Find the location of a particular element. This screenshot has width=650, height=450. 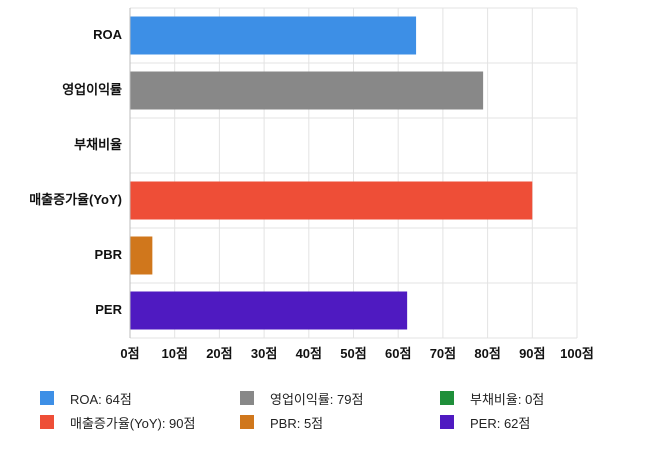

legend-label: 부채비율: 0점 is located at coordinates (507, 399).